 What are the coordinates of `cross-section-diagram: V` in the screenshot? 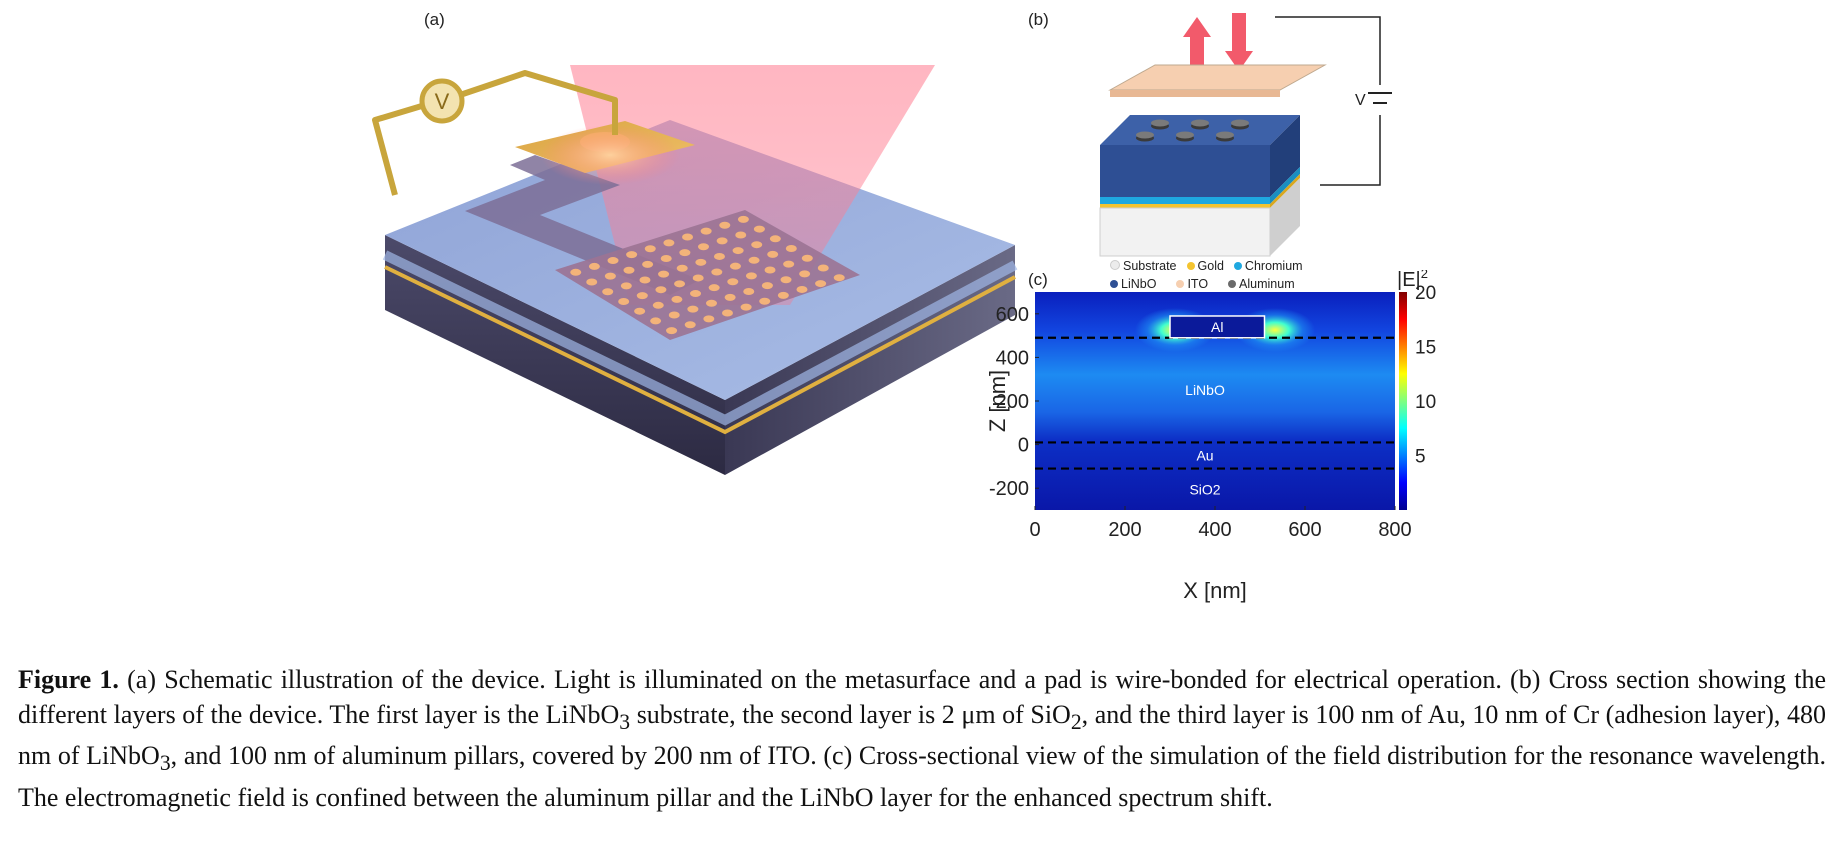 It's located at (1245, 135).